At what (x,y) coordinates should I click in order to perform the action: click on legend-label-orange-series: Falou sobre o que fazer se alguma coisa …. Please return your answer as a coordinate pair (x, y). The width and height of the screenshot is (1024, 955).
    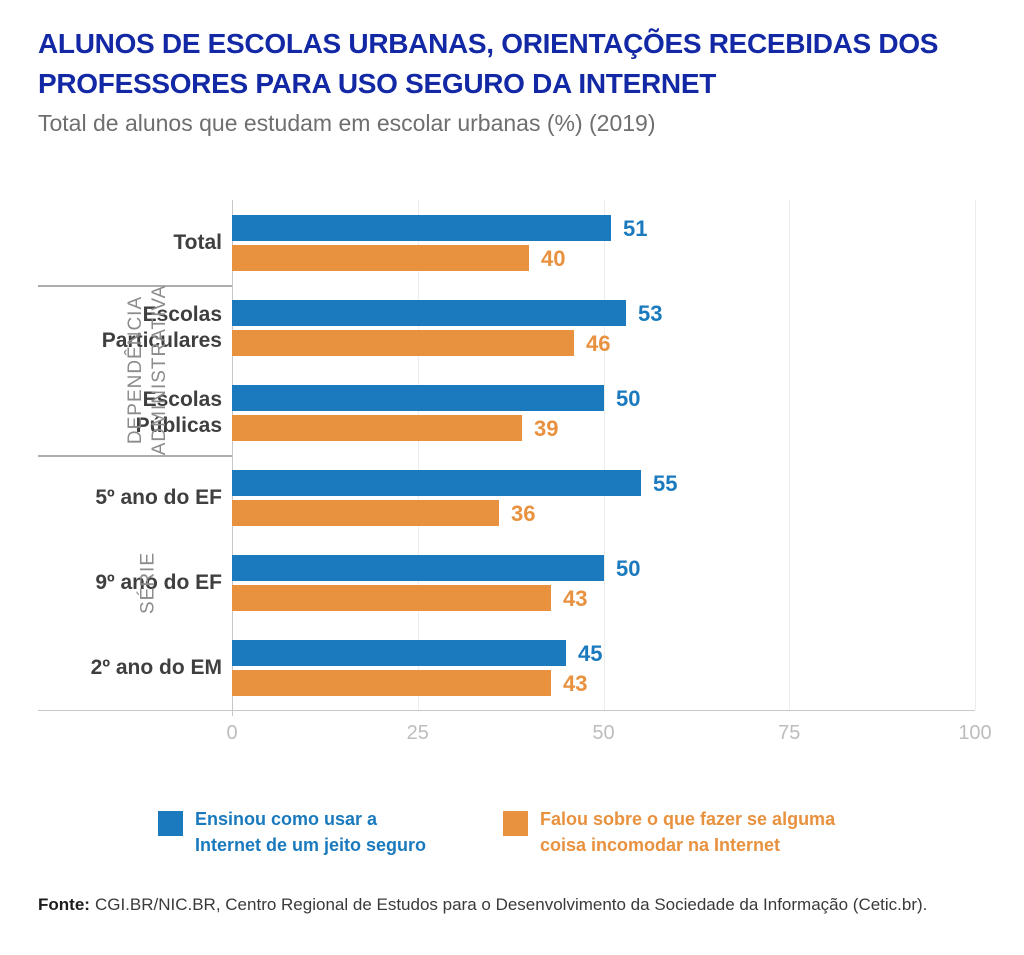
    Looking at the image, I should click on (688, 832).